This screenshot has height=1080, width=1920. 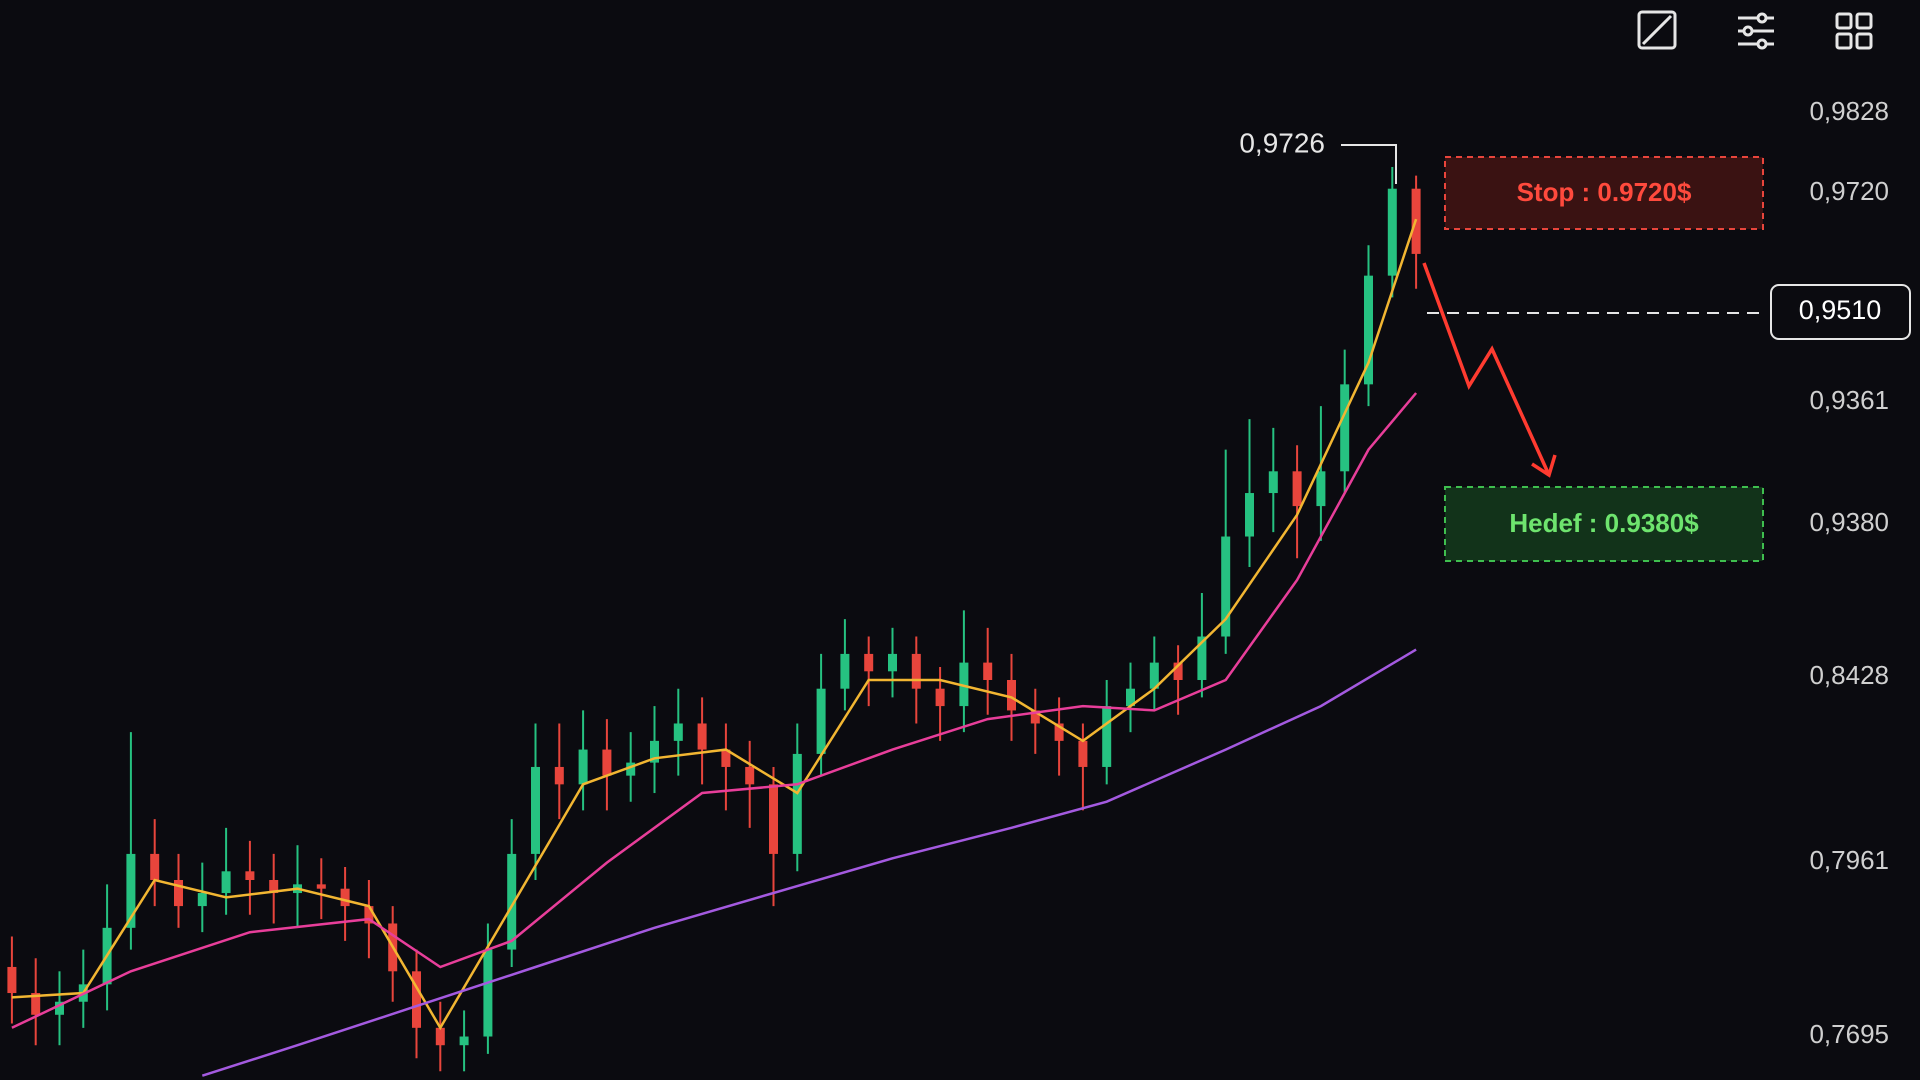 I want to click on target-label: Hedef : 0.9380$, so click(x=1604, y=523).